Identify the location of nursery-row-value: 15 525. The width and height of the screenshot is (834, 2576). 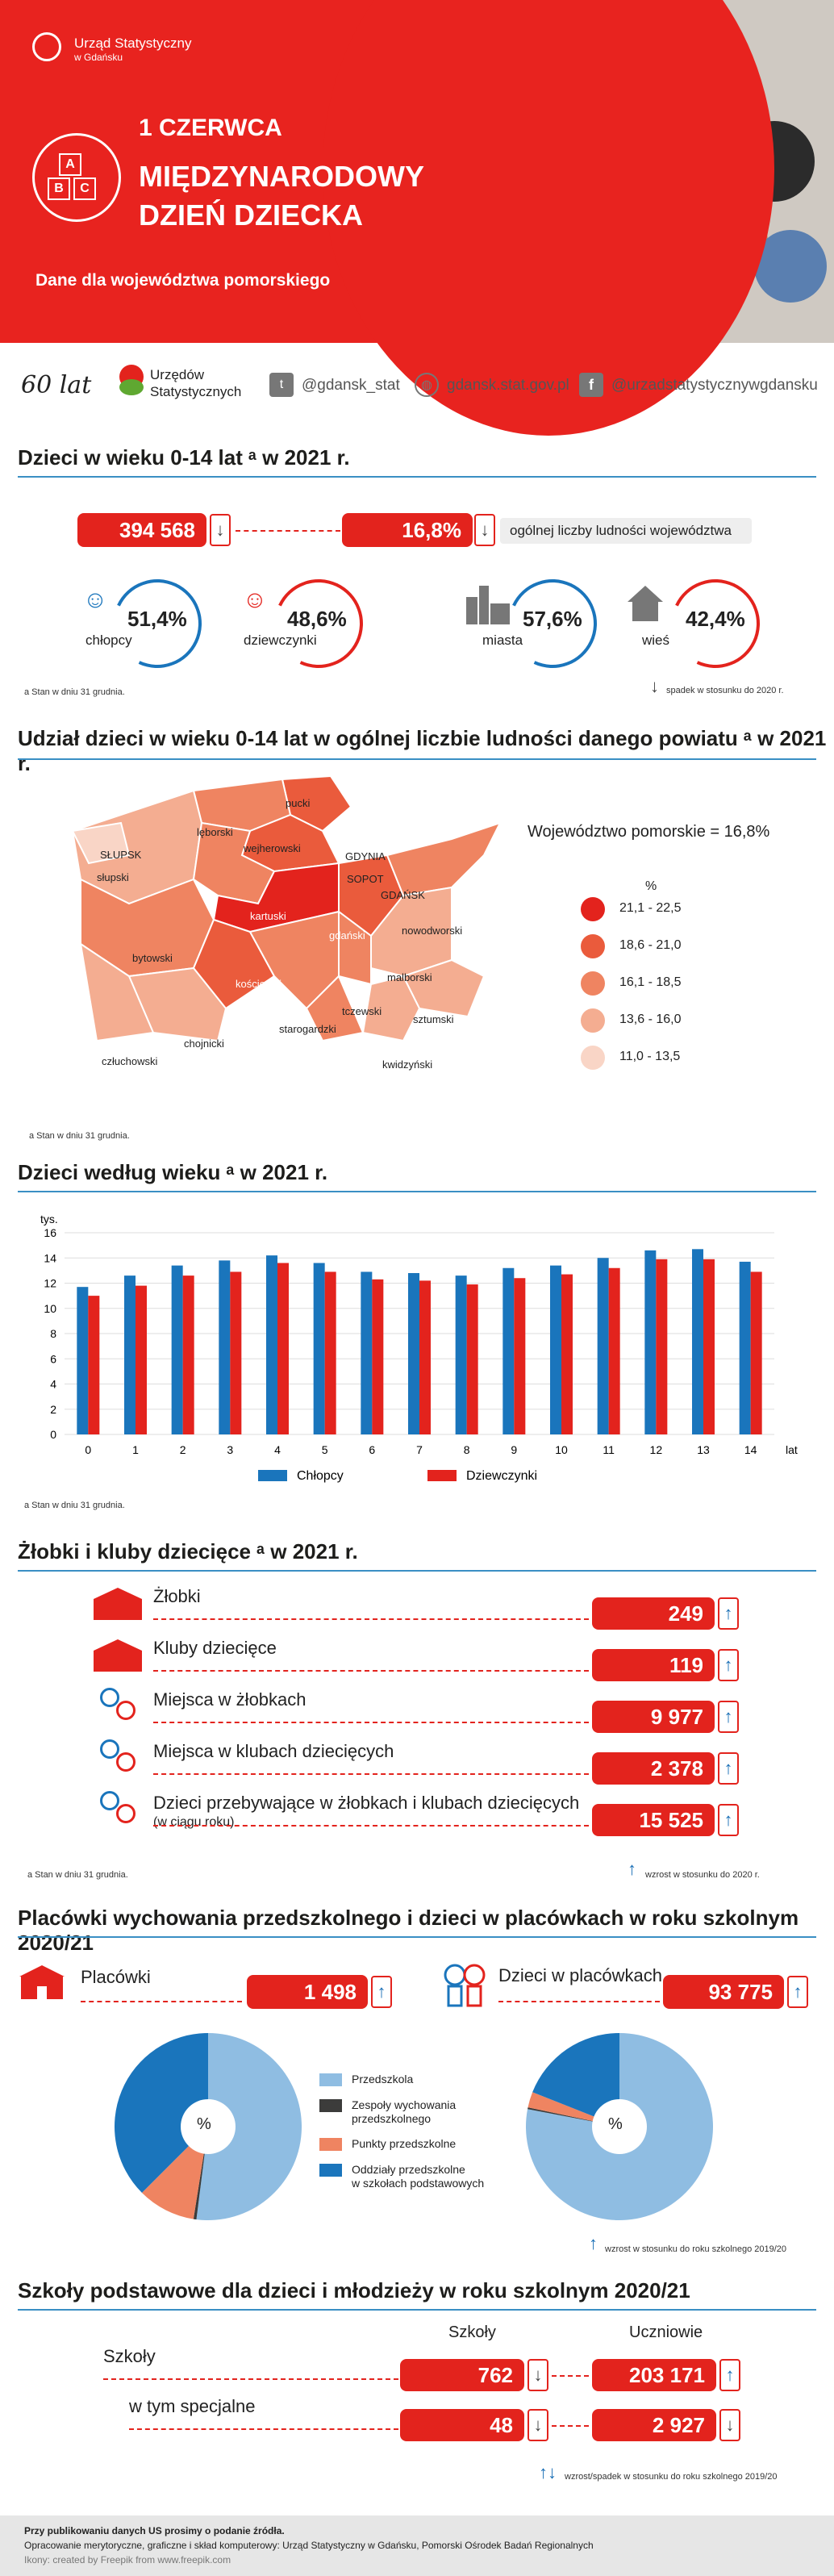
(654, 1820).